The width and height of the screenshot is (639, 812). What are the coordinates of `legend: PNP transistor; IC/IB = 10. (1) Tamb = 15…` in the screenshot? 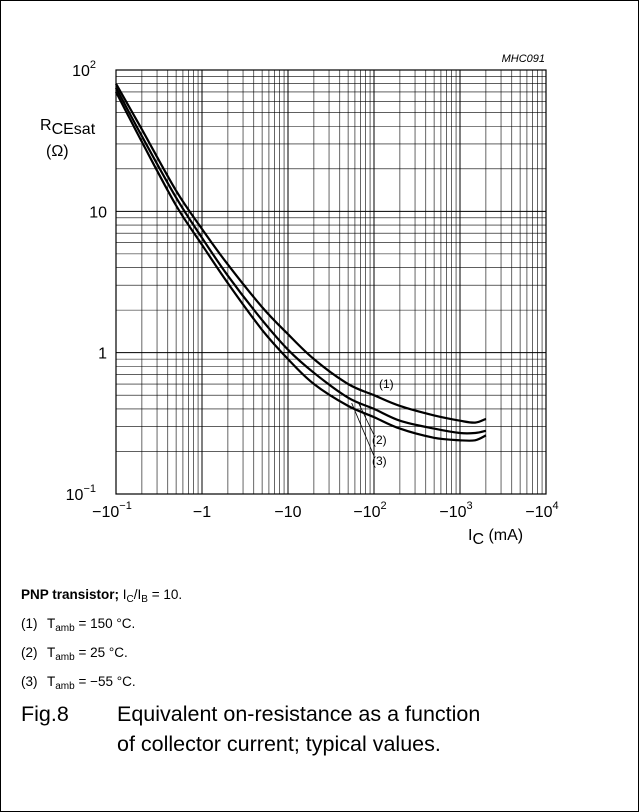 It's located at (101, 646).